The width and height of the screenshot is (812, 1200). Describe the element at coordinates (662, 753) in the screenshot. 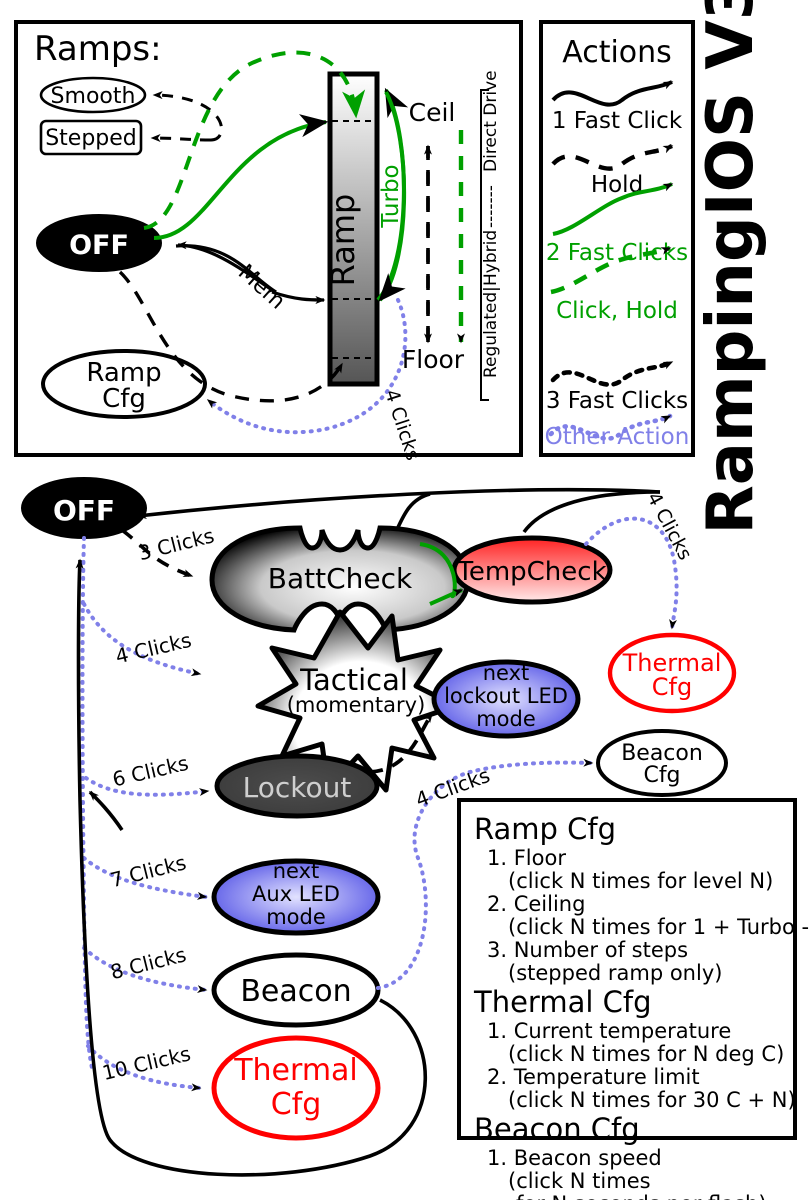

I see `node-beacon-cfg-line1: Beacon` at that location.